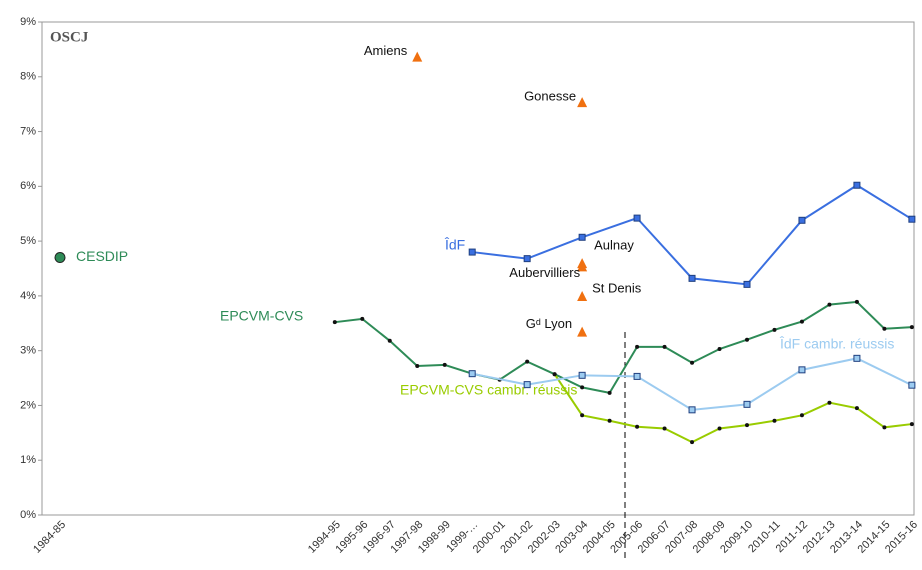 This screenshot has width=922, height=570. Describe the element at coordinates (28, 186) in the screenshot. I see `y-tick-label: 6%` at that location.